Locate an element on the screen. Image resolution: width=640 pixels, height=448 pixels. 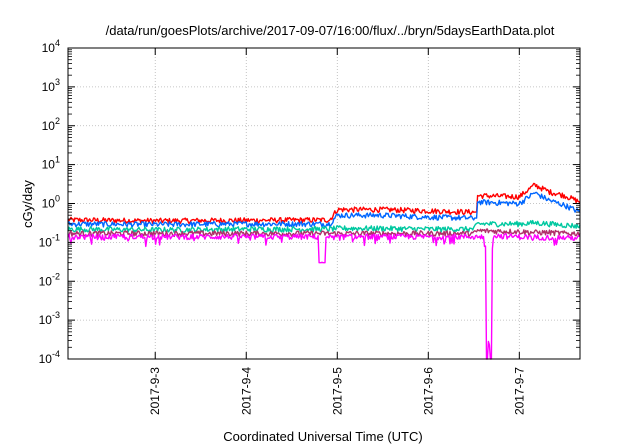
y-tick-exponent: 0 is located at coordinates (57, 199).